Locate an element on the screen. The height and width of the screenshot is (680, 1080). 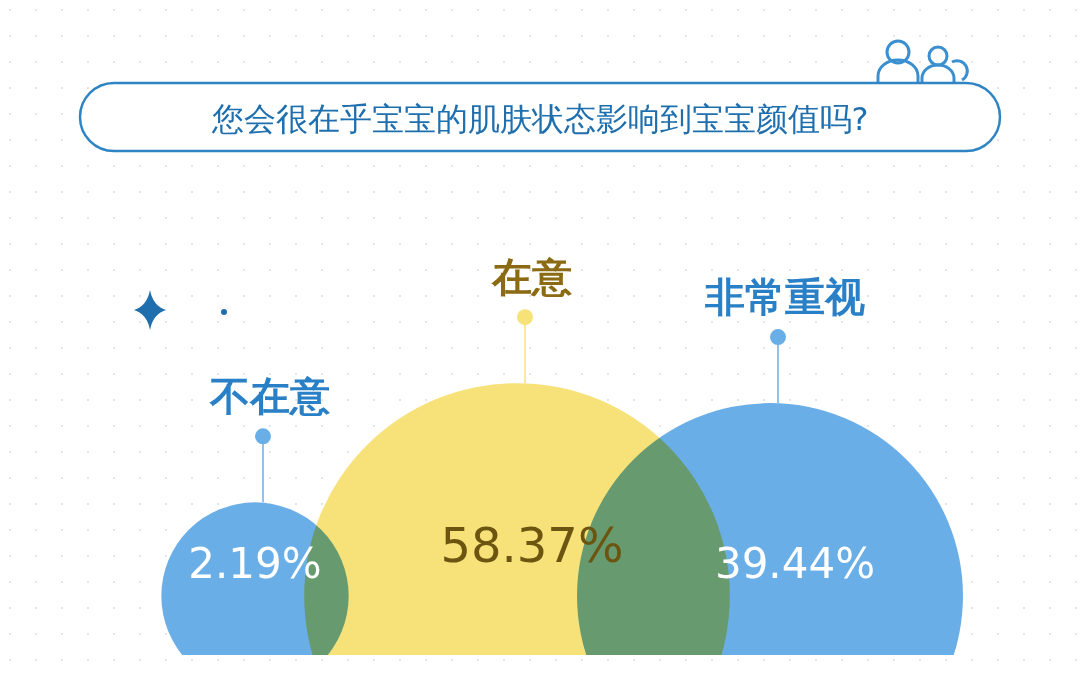
category-label: 在意 is located at coordinates (531, 277).